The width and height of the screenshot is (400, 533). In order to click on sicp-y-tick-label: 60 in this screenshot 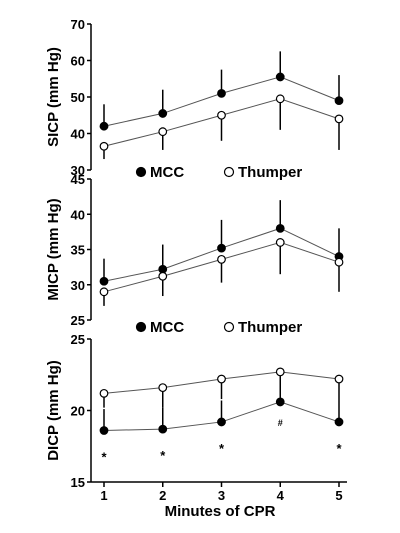, I will do `click(78, 61)`.